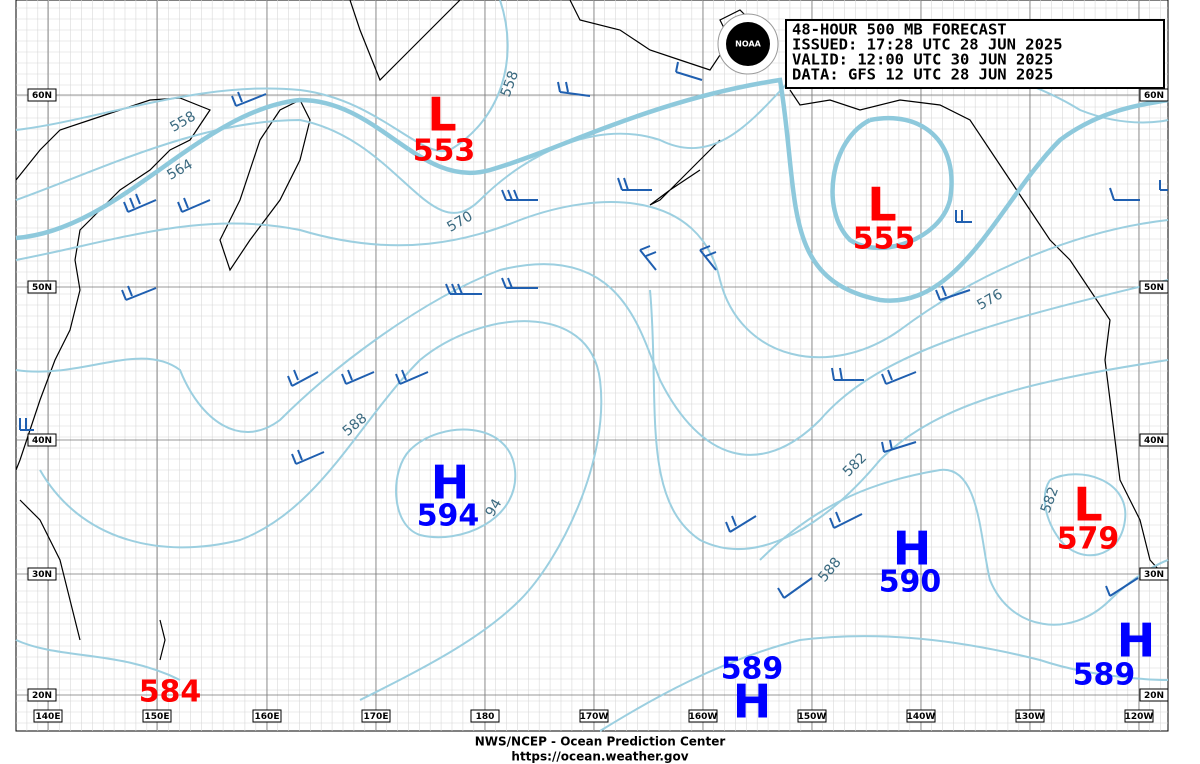 This screenshot has width=1200, height=764. Describe the element at coordinates (448, 516) in the screenshot. I see `system-value: 594` at that location.